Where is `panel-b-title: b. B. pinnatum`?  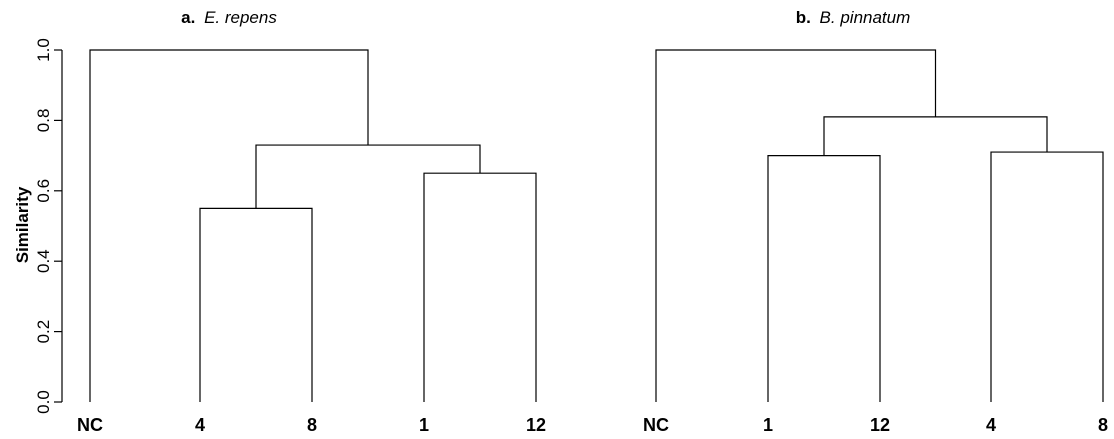
panel-b-title: b. B. pinnatum is located at coordinates (853, 17).